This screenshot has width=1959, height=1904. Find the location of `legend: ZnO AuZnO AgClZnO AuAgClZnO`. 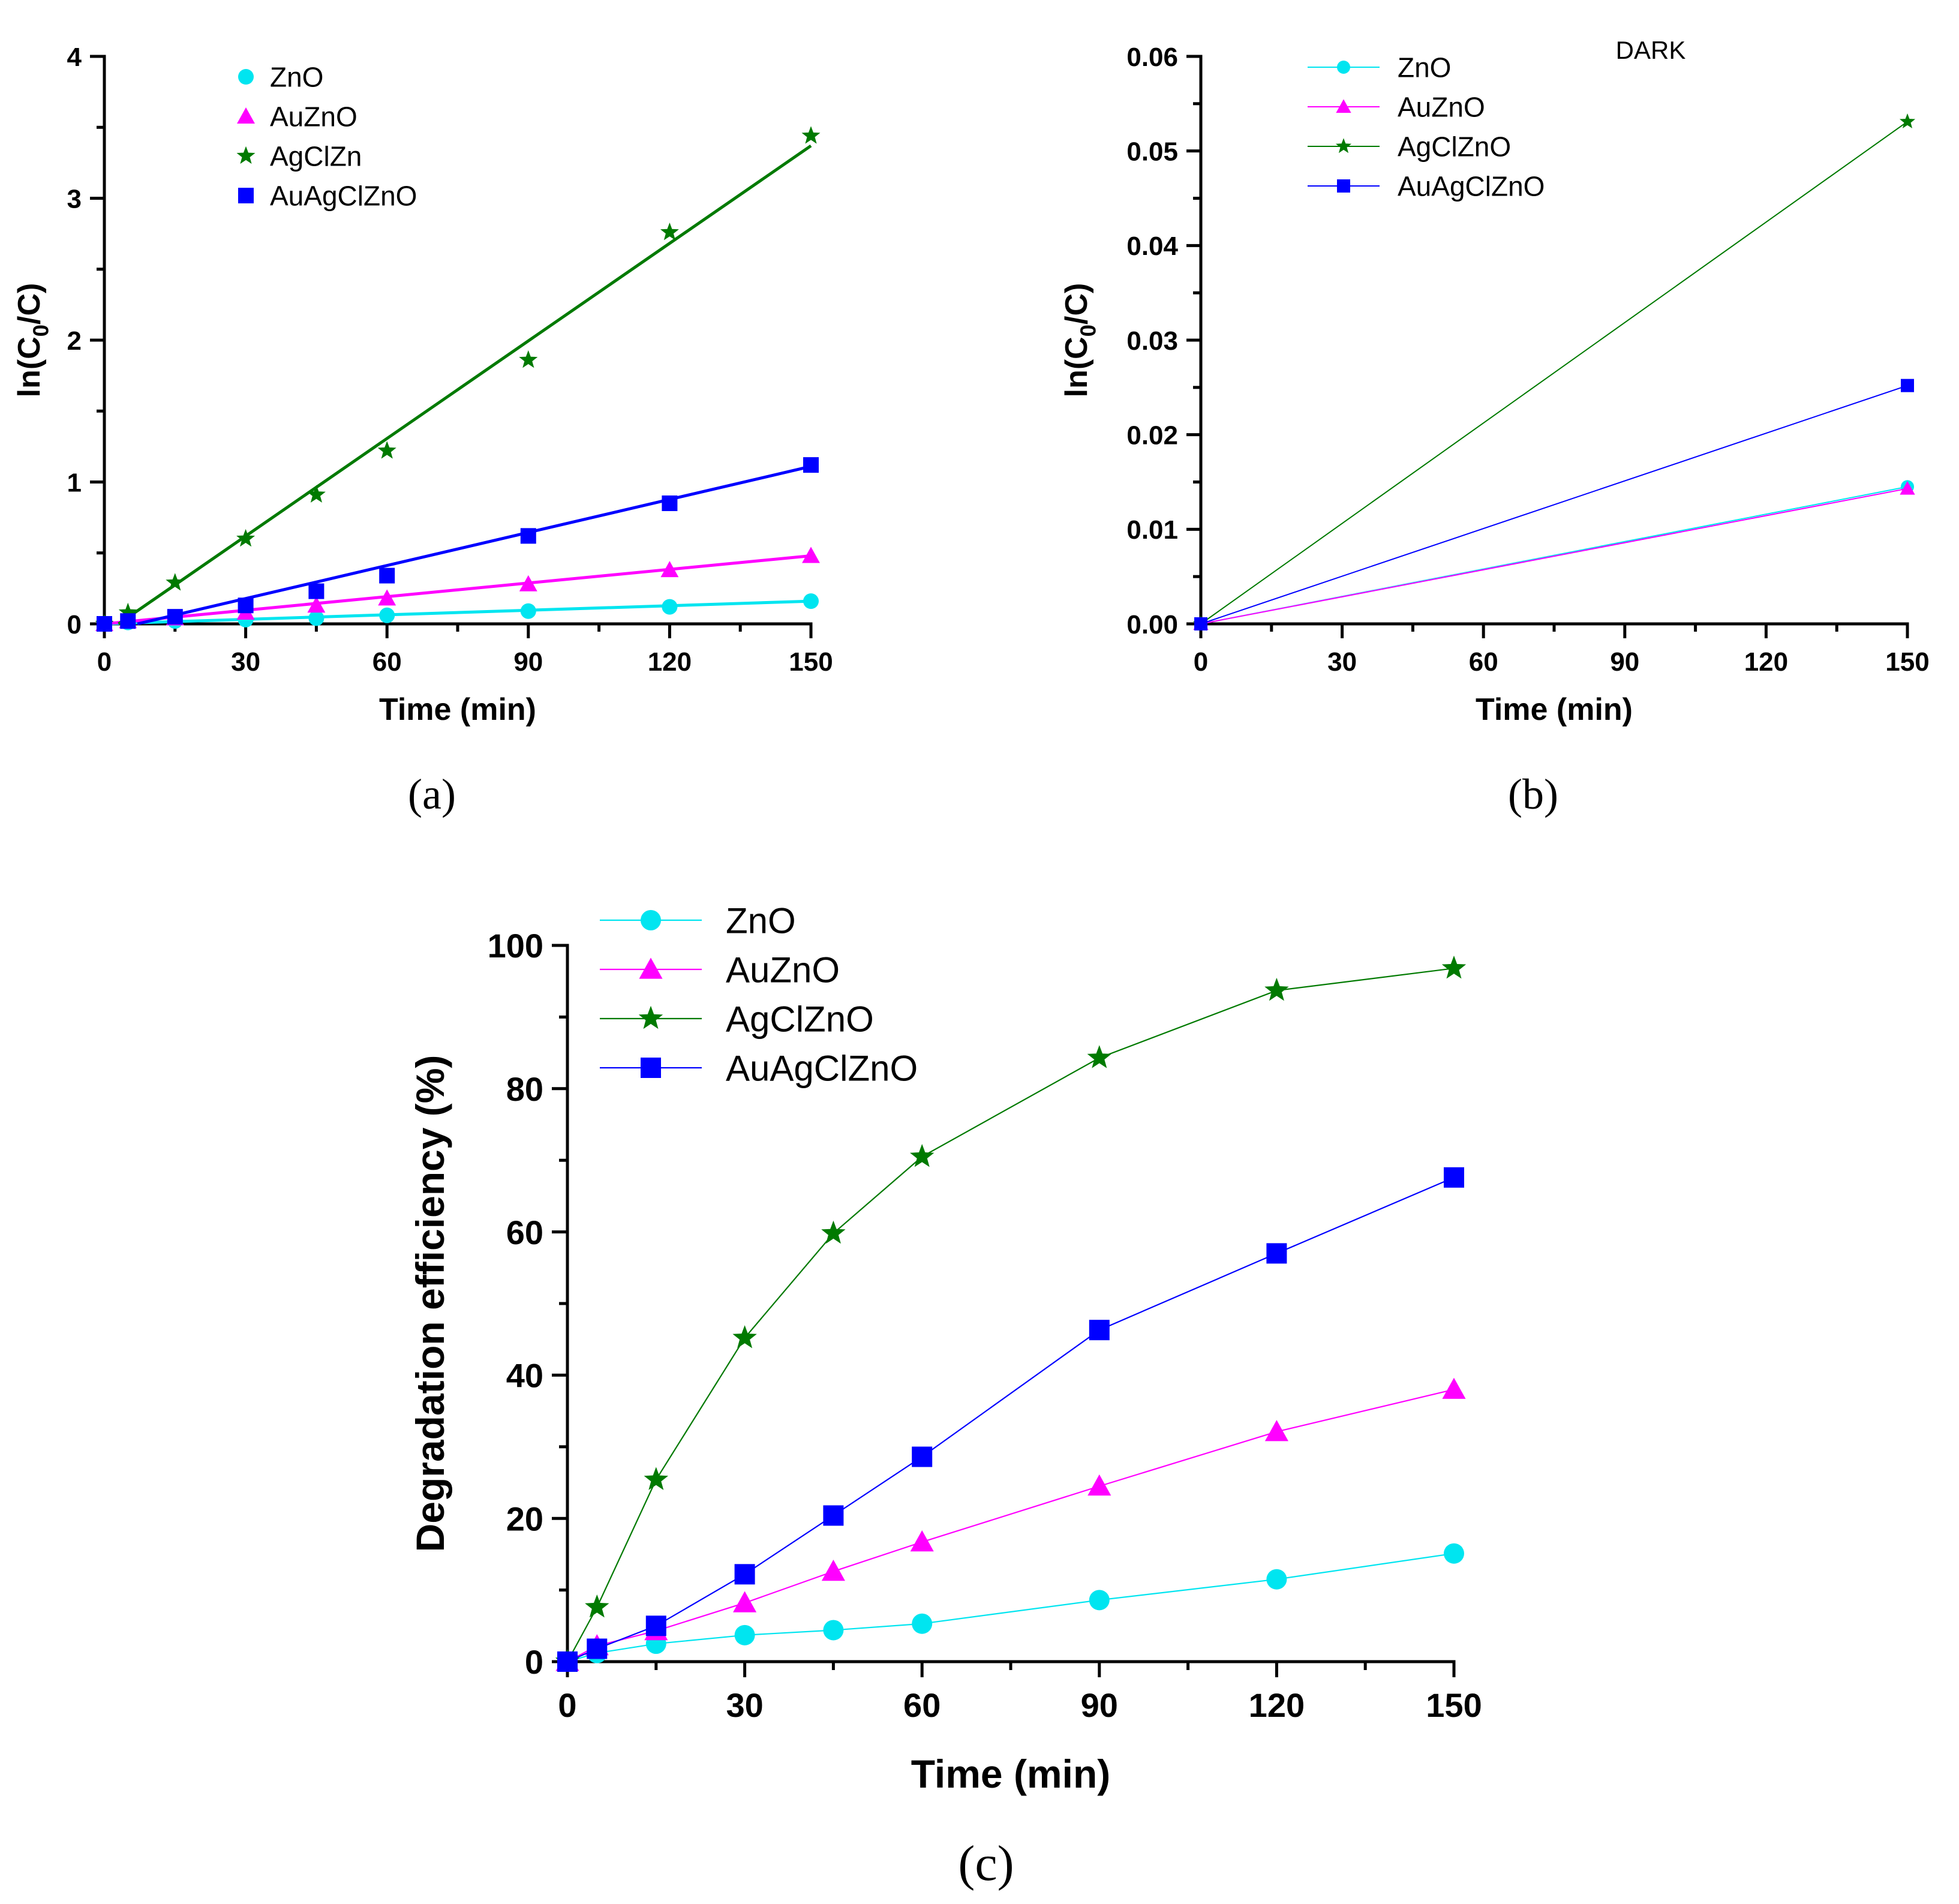

legend: ZnO AuZnO AgClZnO AuAgClZnO is located at coordinates (759, 995).